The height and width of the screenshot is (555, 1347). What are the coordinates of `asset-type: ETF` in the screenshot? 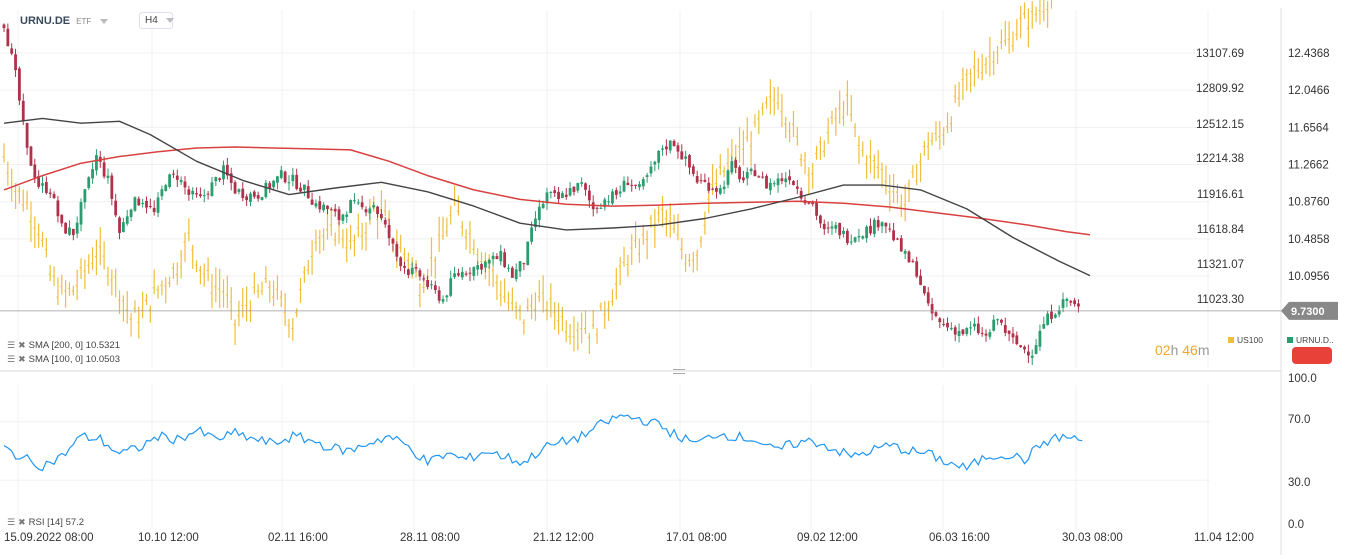 It's located at (84, 21).